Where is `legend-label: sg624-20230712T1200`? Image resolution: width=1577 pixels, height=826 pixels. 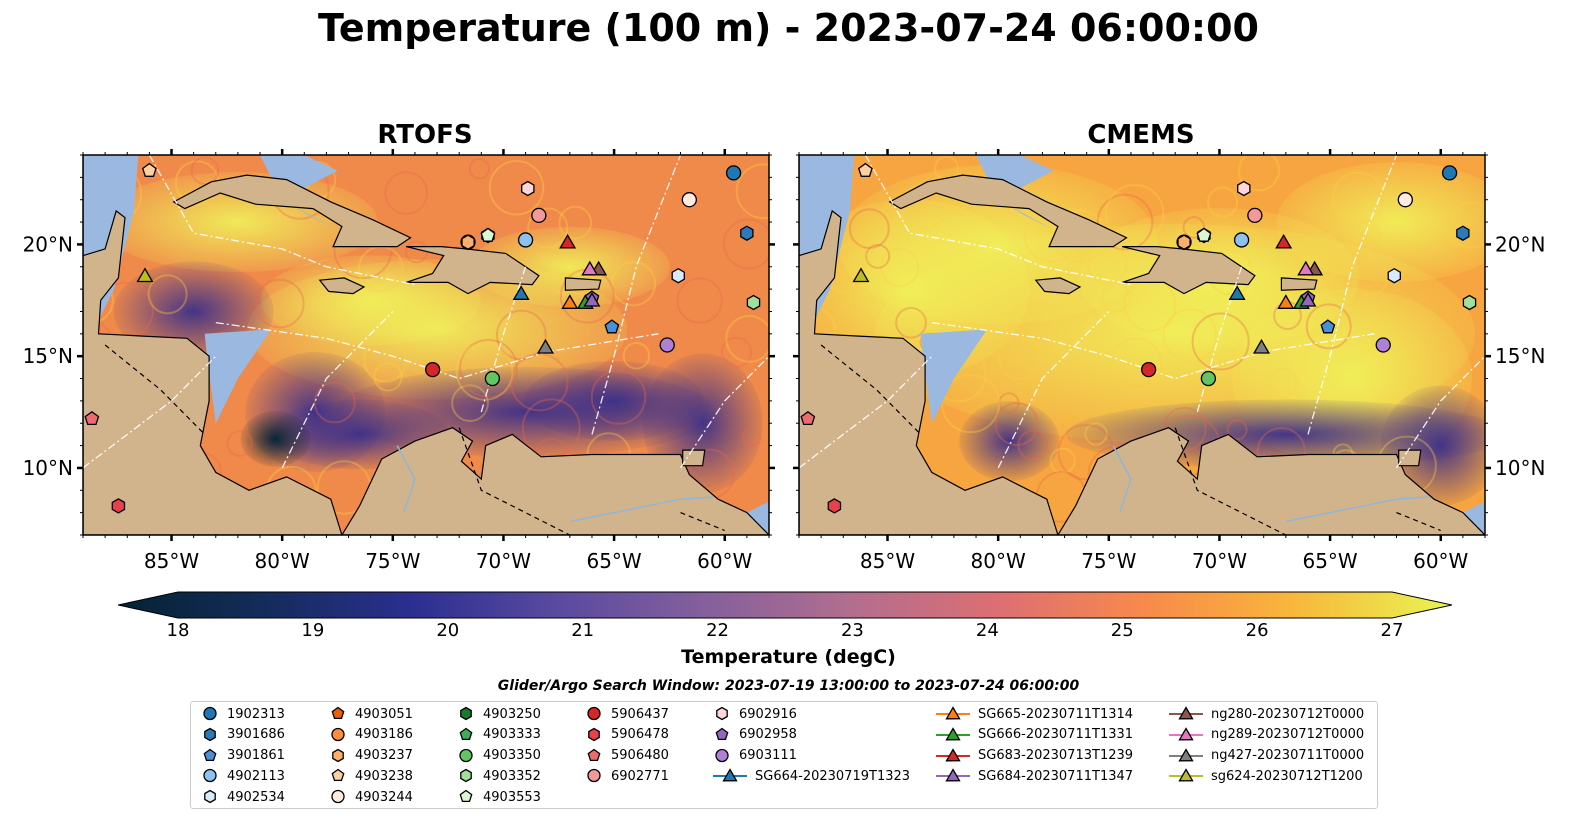
legend-label: sg624-20230712T1200 is located at coordinates (1287, 776).